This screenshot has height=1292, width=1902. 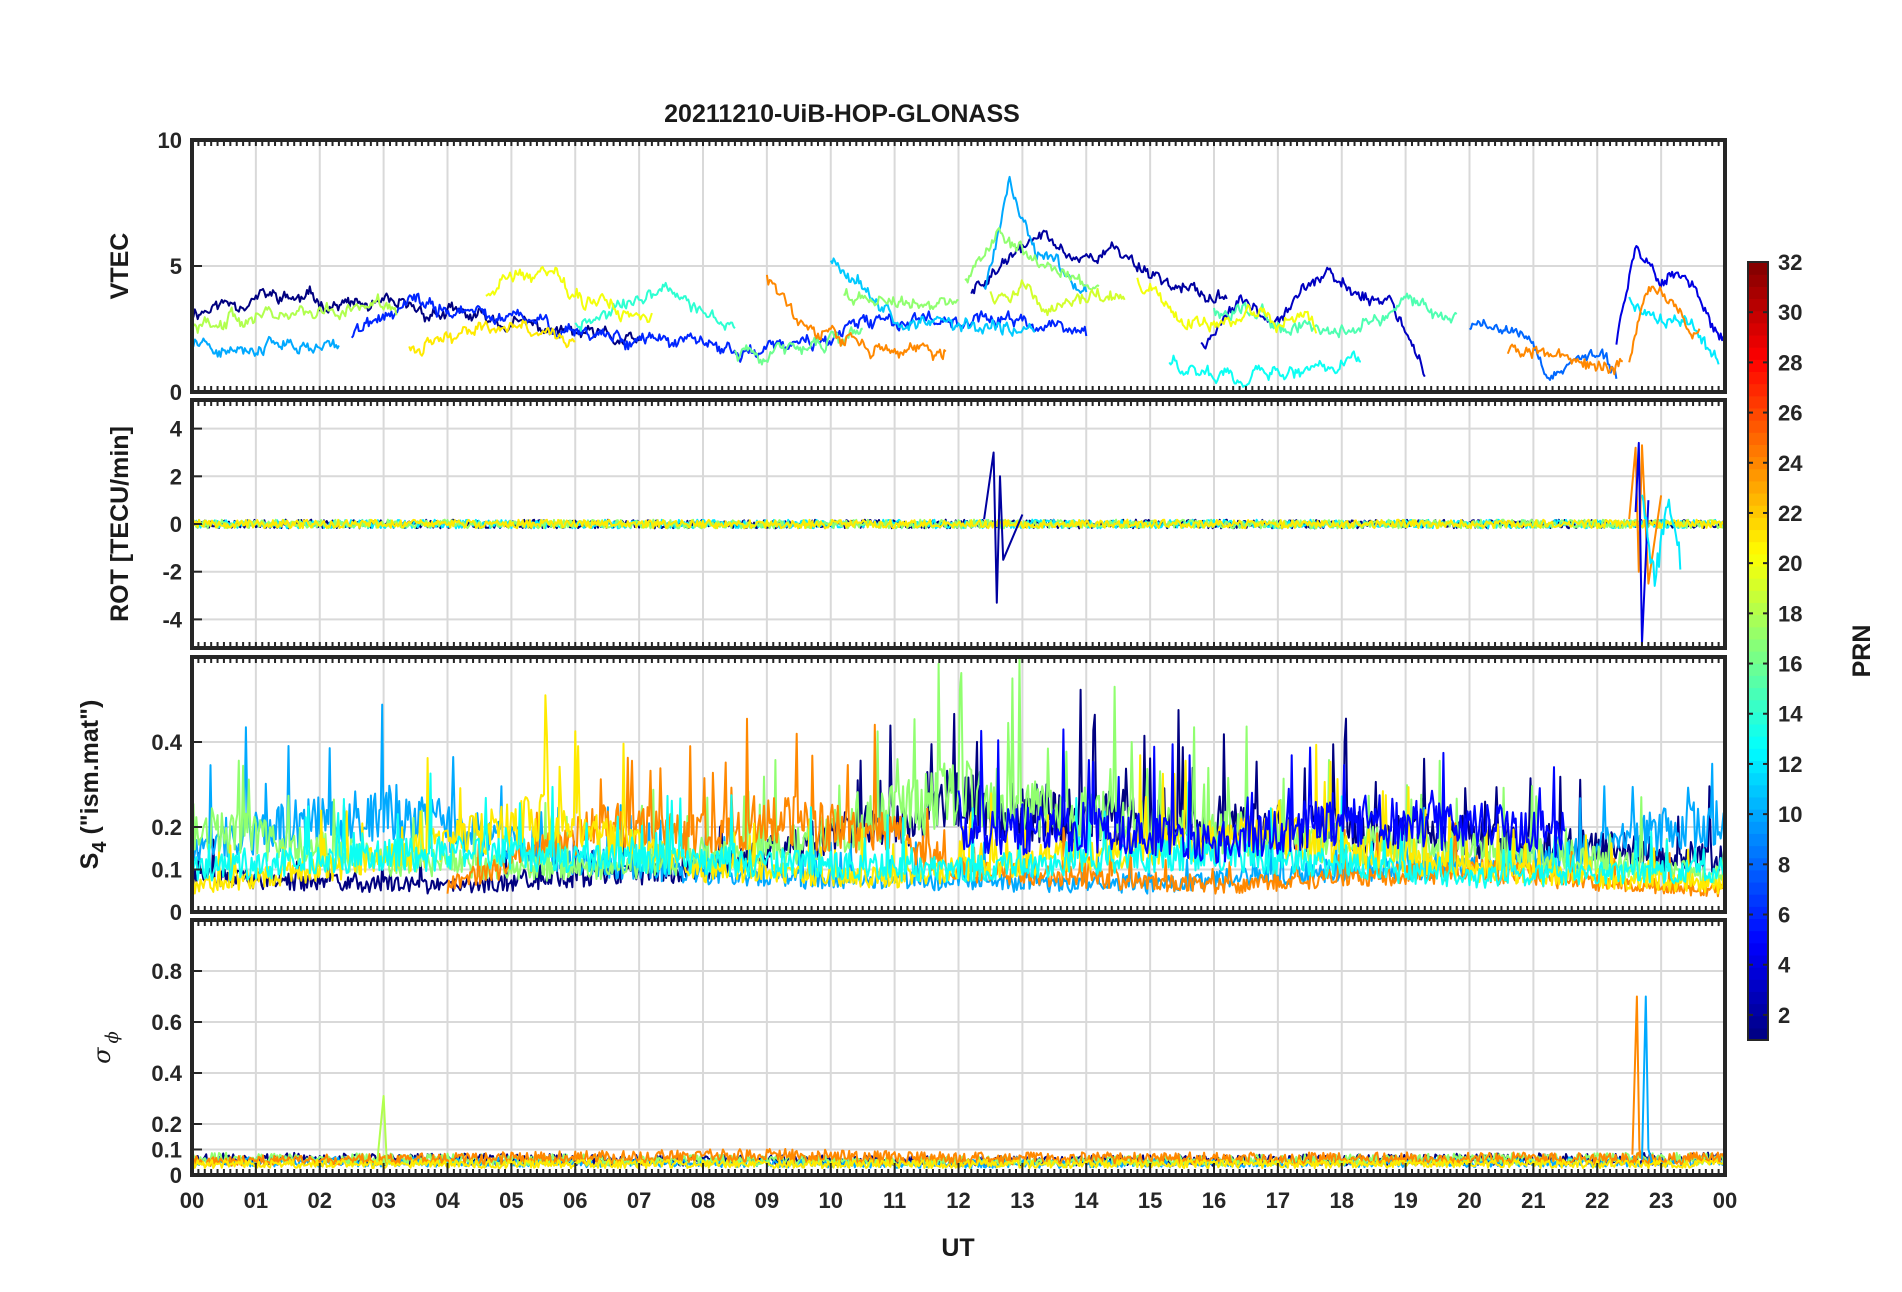 I want to click on colorbar-frame, so click(x=1758, y=651).